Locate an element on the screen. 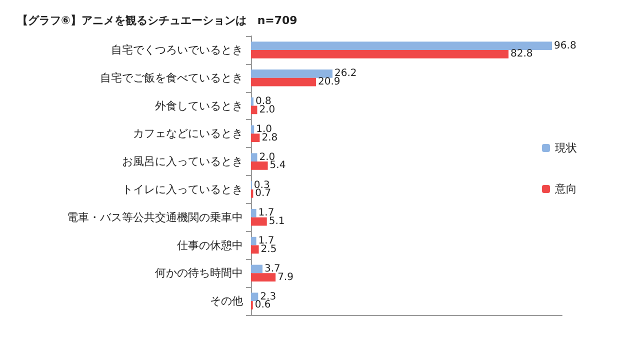 Image resolution: width=640 pixels, height=337 pixels. data-label: 82.8 is located at coordinates (521, 54).